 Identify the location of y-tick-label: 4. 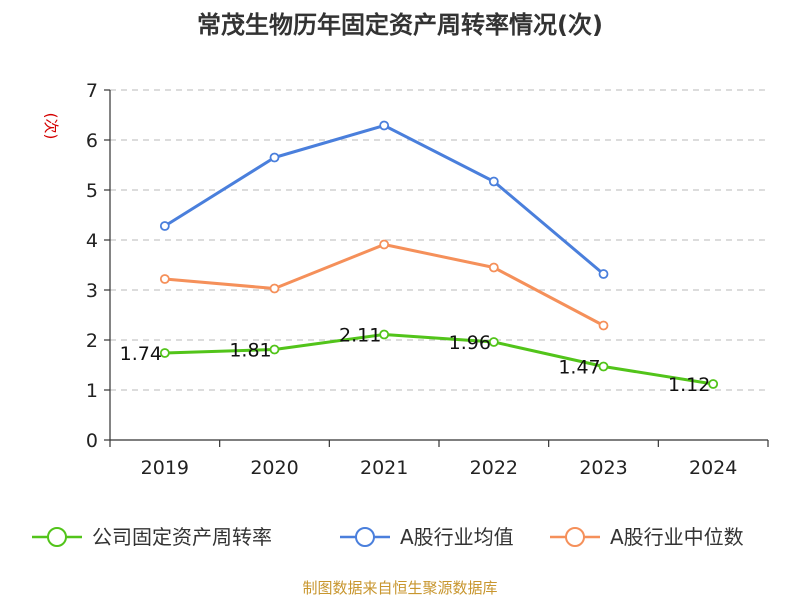
(92, 241).